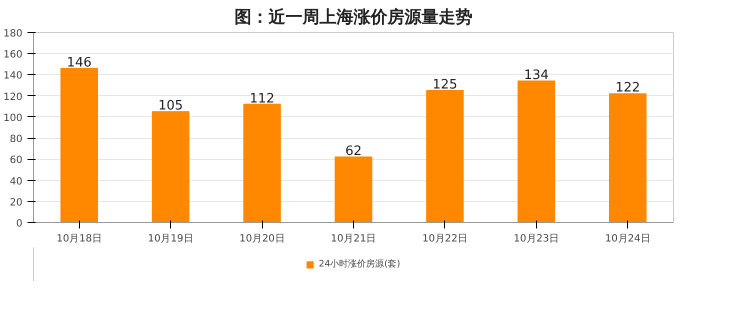 This screenshot has height=312, width=740. What do you see at coordinates (79, 62) in the screenshot?
I see `data-label: 146` at bounding box center [79, 62].